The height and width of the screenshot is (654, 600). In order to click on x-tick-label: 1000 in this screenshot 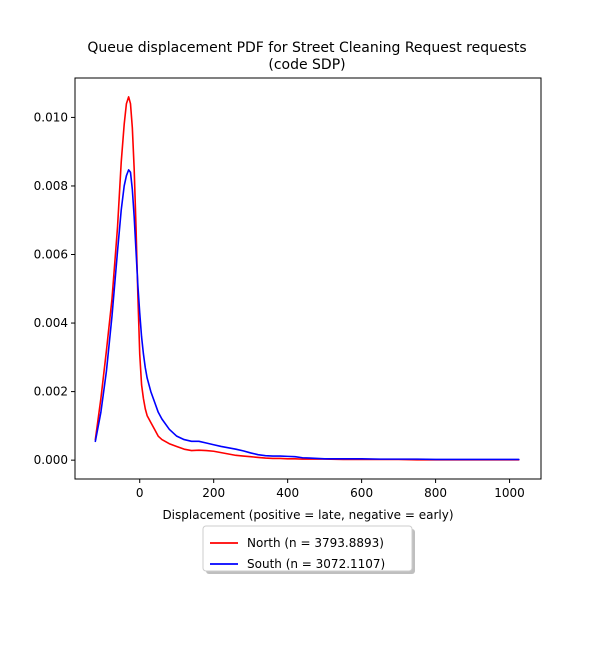, I will do `click(509, 493)`.